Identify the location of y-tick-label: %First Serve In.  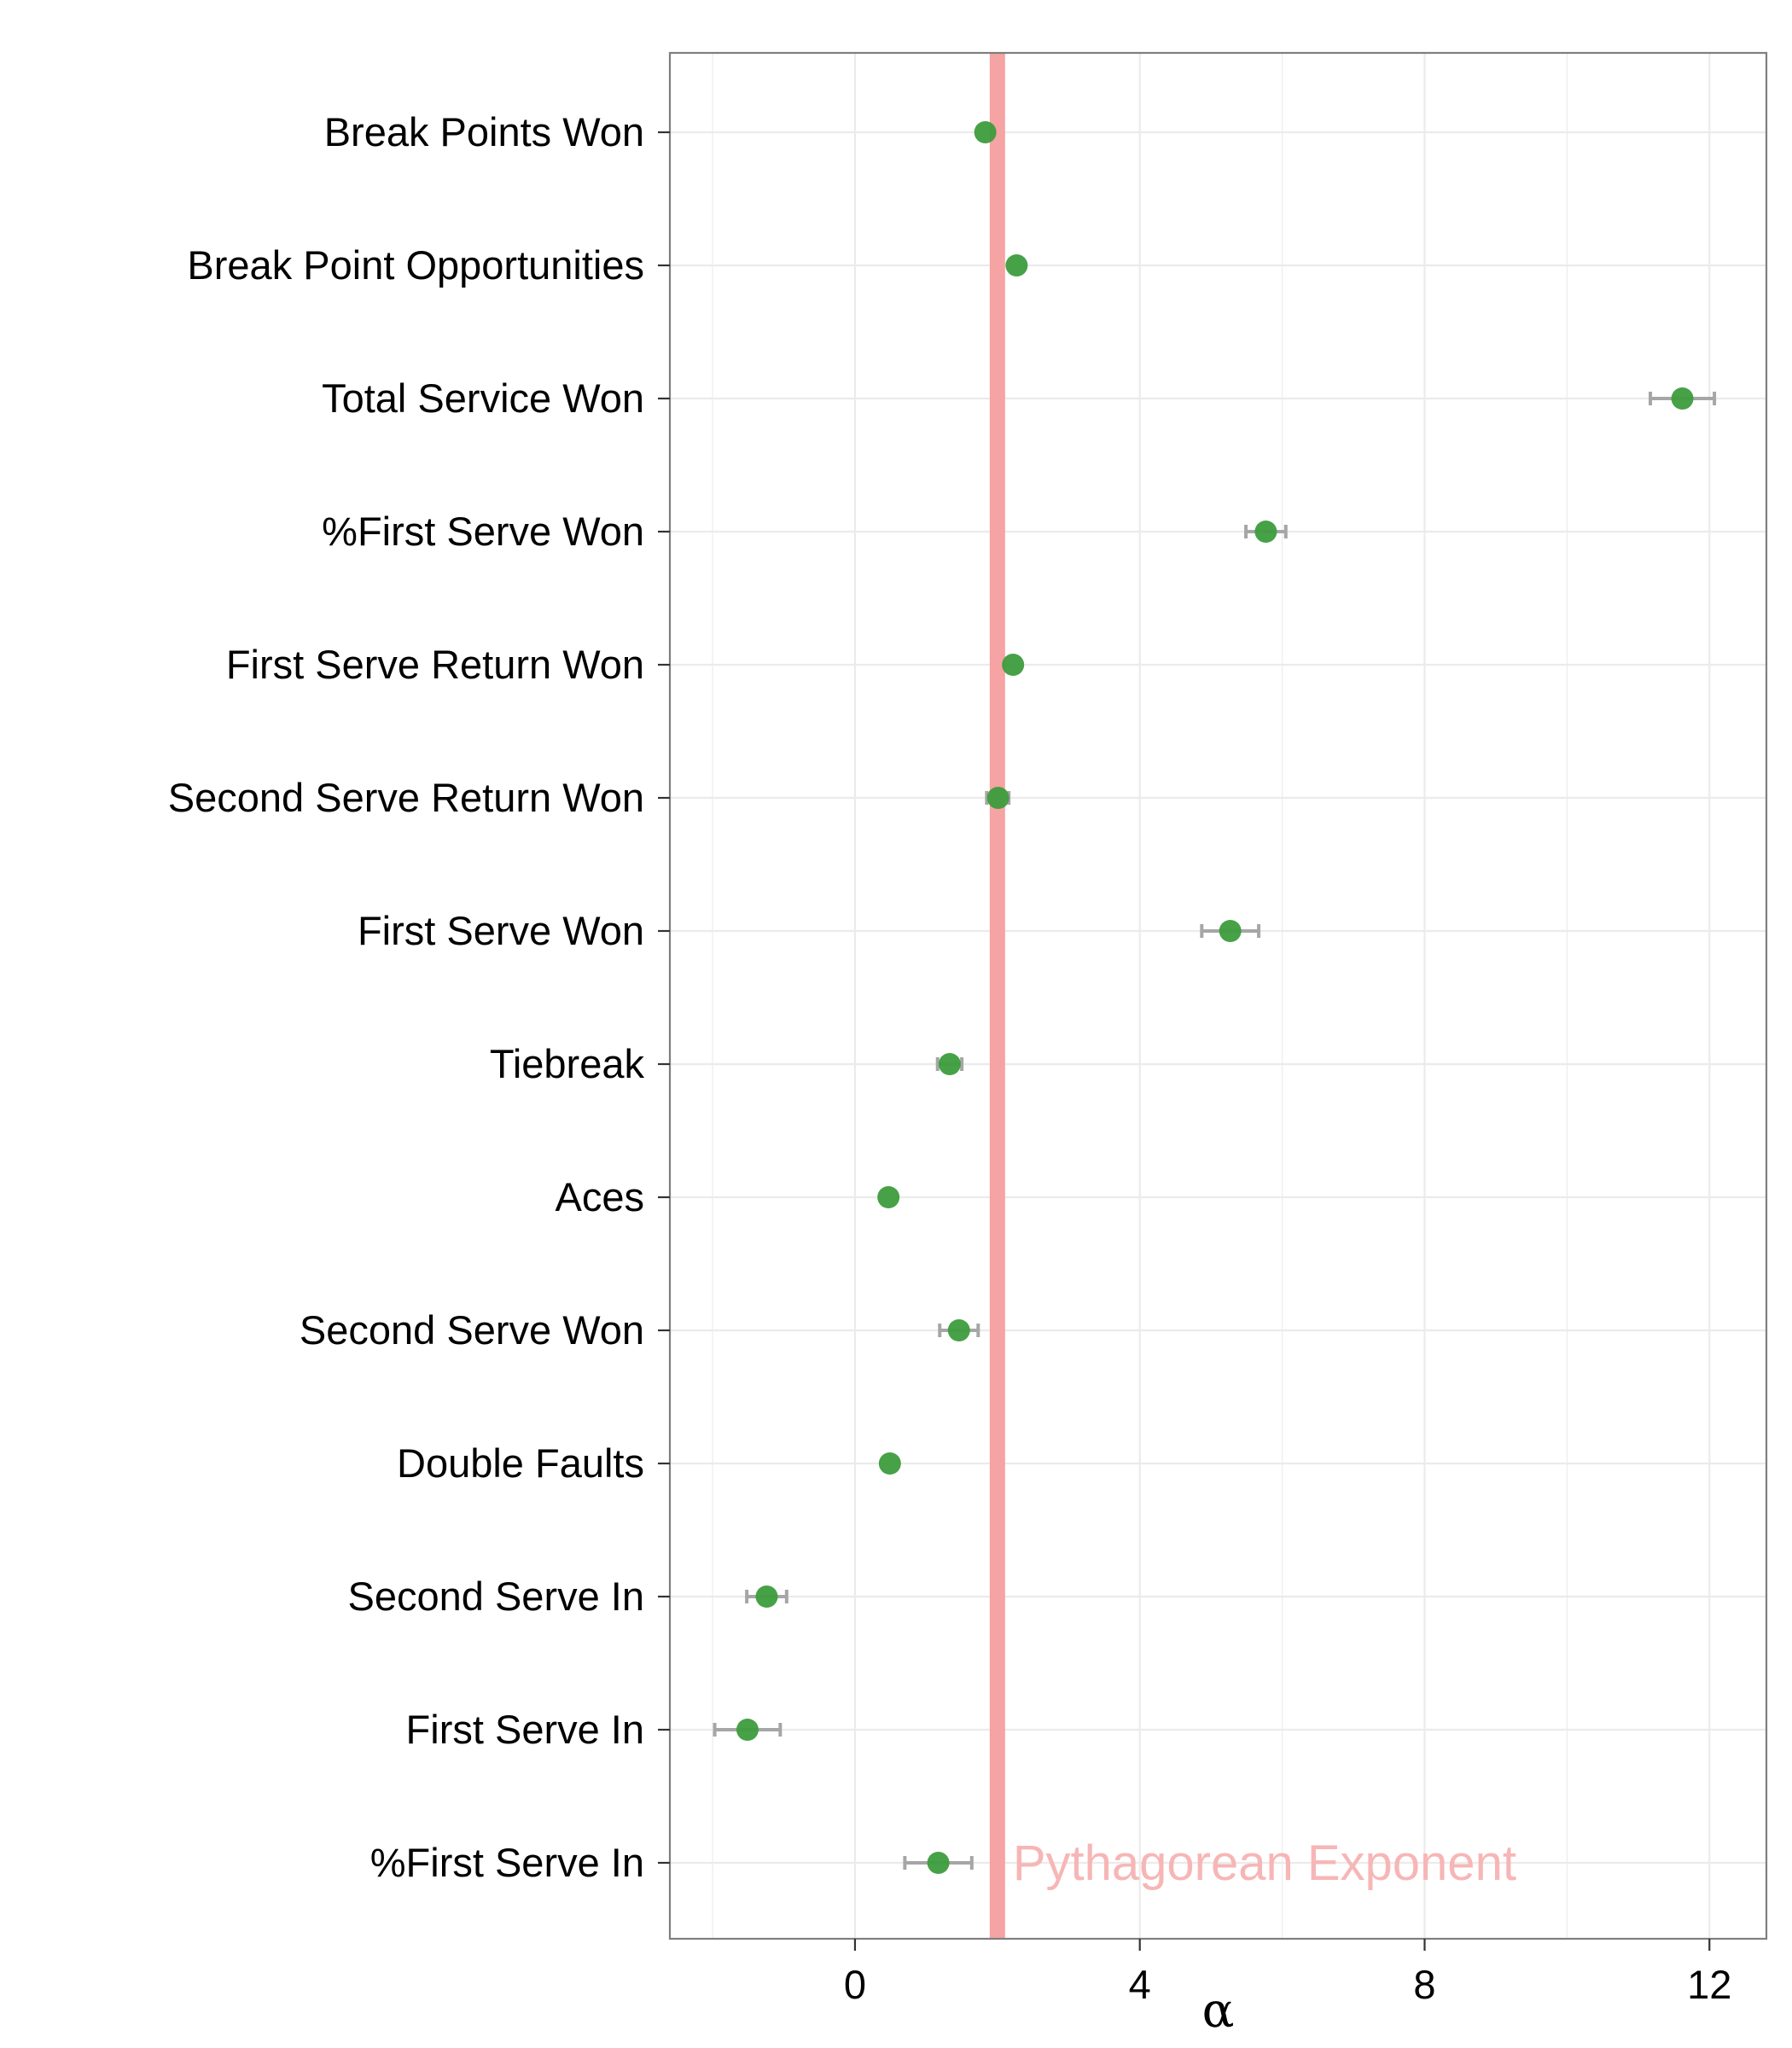
(507, 1863).